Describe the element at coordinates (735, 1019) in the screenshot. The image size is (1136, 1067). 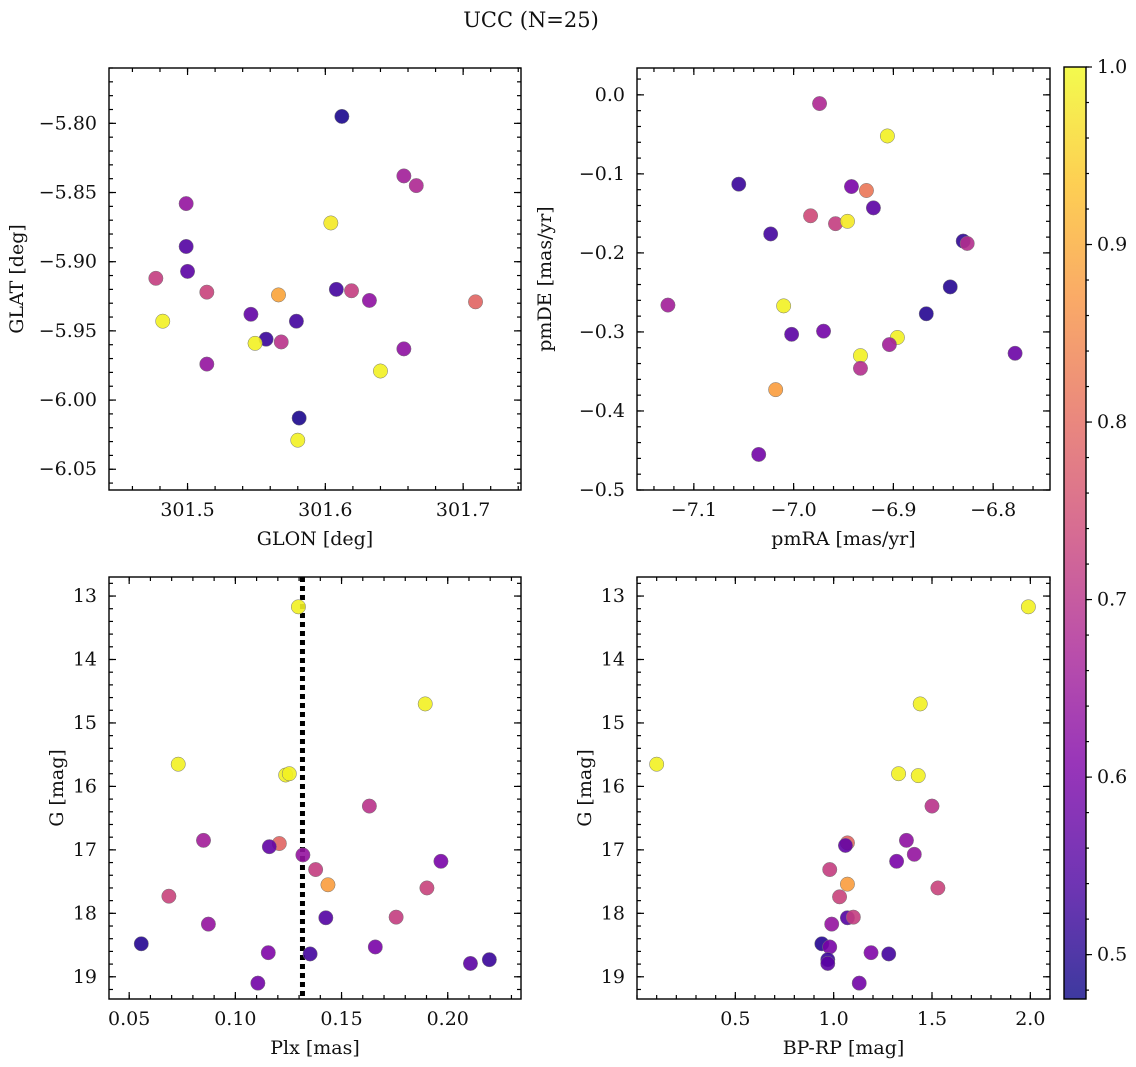
I see `x-tick-label: 0.5` at that location.